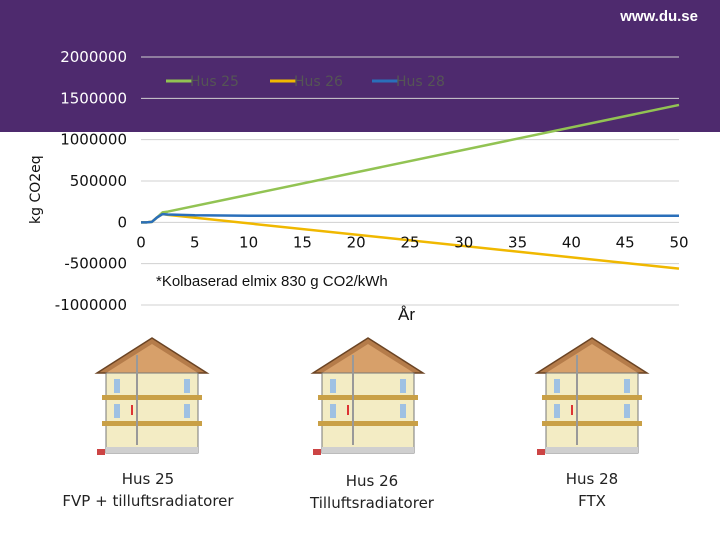  I want to click on brand-url: www.du.se, so click(659, 16).